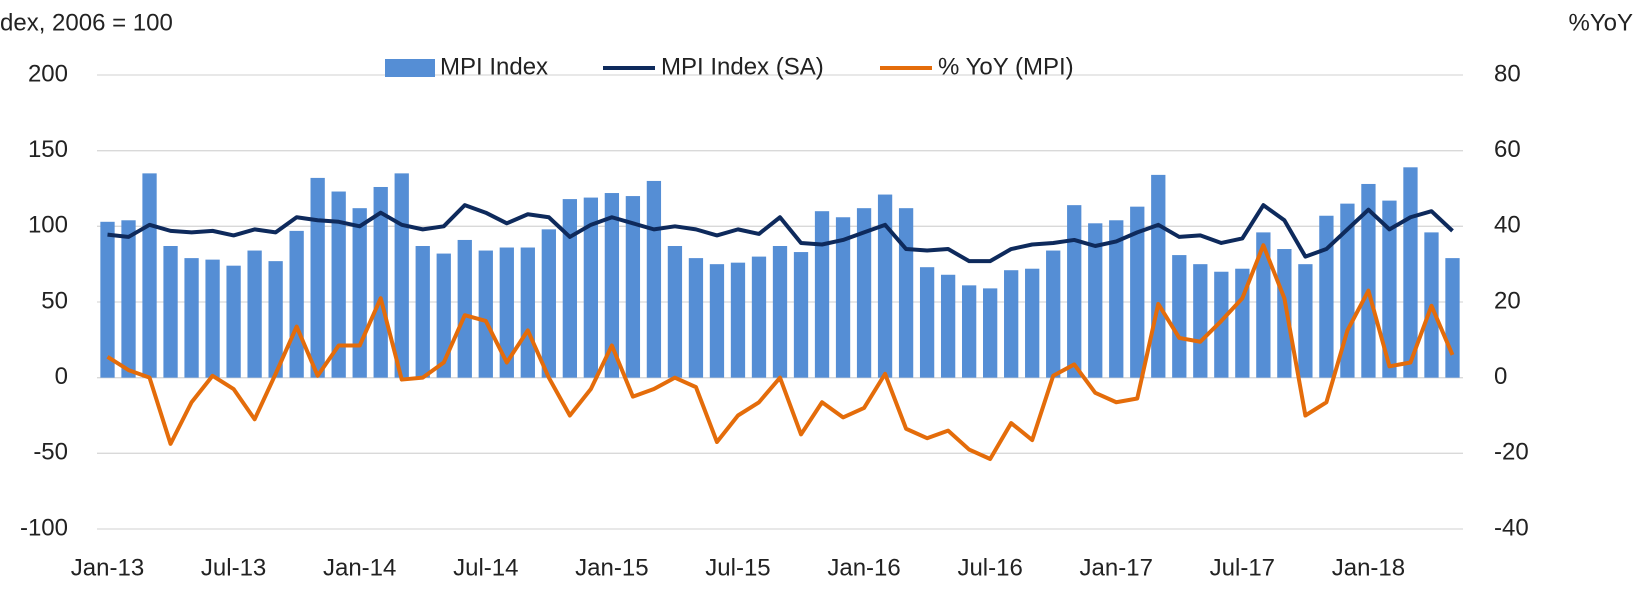 This screenshot has width=1633, height=605. I want to click on y2-tick-label: 80, so click(1507, 73).